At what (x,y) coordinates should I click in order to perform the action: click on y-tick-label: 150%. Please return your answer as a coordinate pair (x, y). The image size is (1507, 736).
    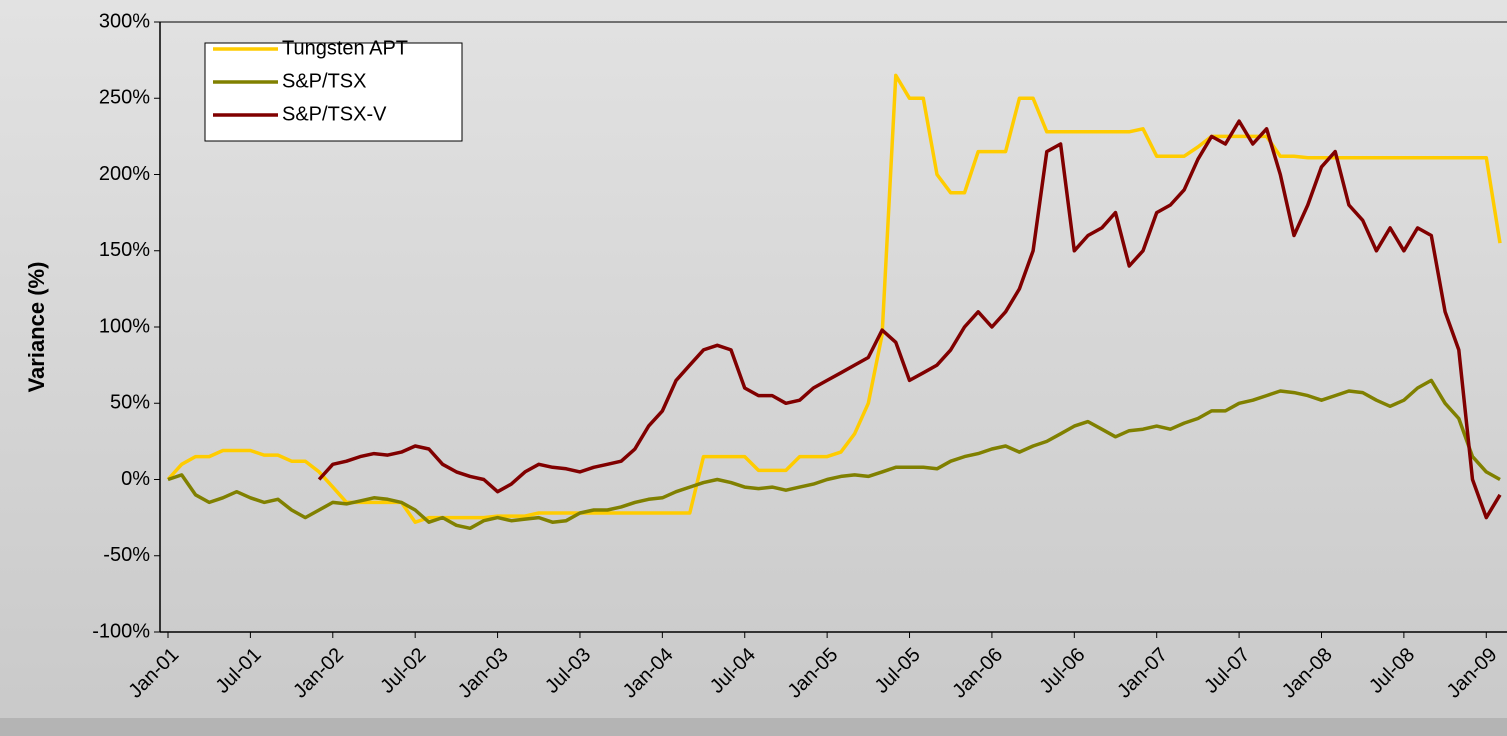
    Looking at the image, I should click on (124, 250).